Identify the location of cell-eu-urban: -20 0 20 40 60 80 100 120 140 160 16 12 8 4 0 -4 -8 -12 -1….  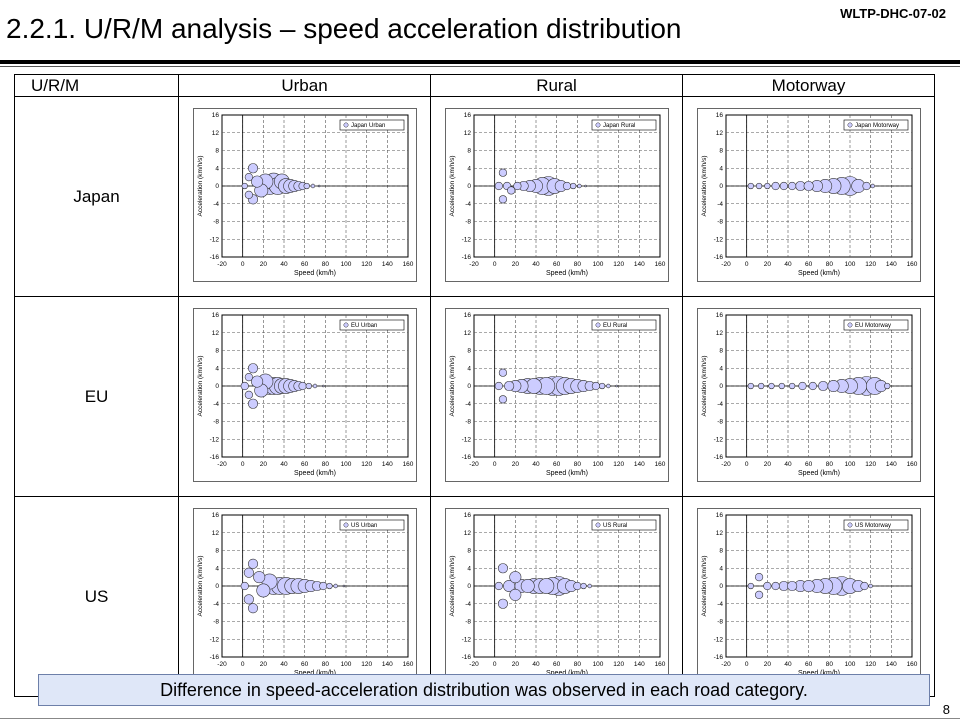
(304, 396).